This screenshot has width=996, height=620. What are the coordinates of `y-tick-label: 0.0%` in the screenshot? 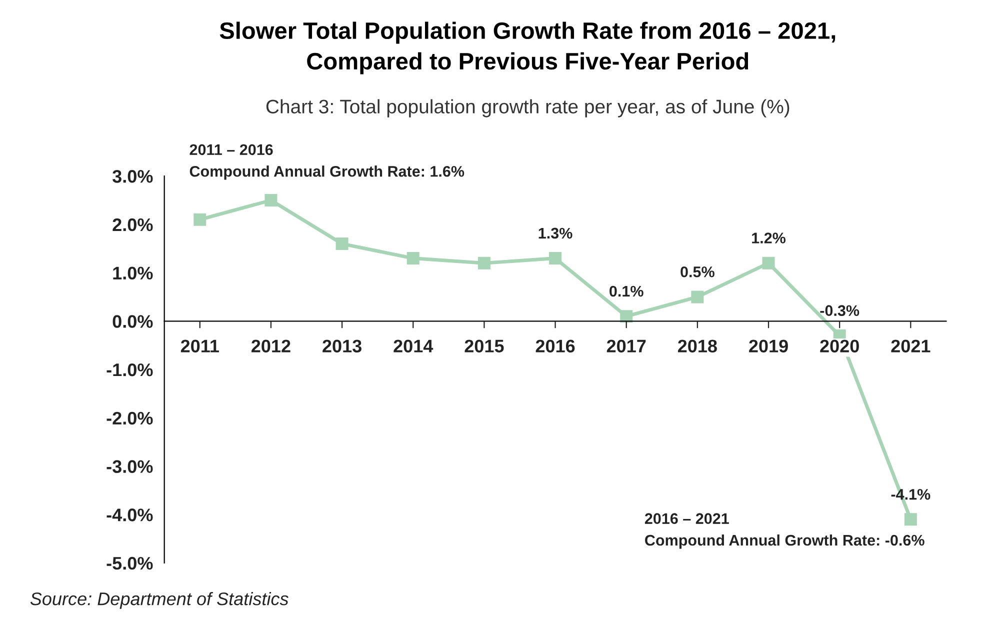 It's located at (132, 321).